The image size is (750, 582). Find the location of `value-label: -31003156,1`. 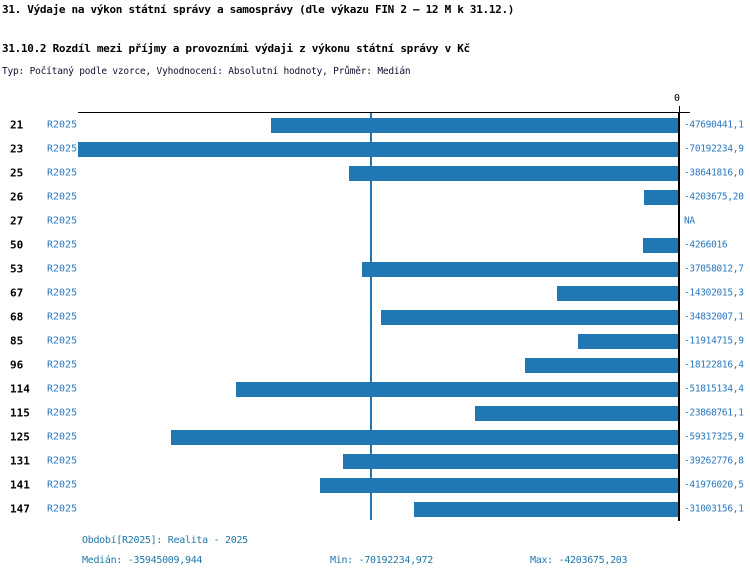

value-label: -31003156,1 is located at coordinates (714, 509).